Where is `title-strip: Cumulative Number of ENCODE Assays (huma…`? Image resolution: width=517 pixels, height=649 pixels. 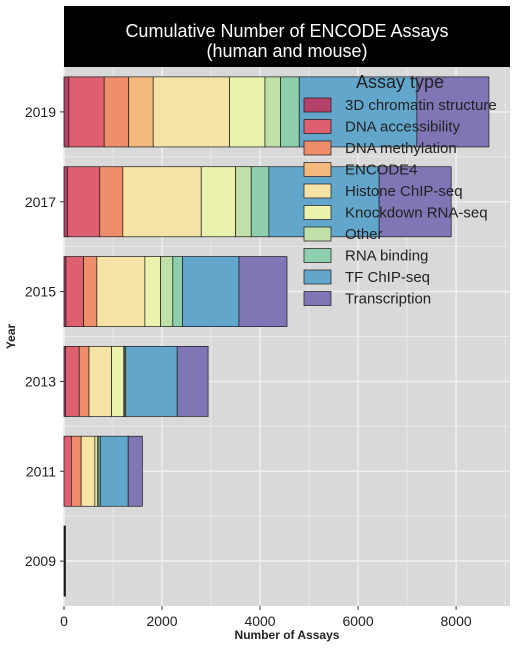
title-strip: Cumulative Number of ENCODE Assays (huma… is located at coordinates (287, 36).